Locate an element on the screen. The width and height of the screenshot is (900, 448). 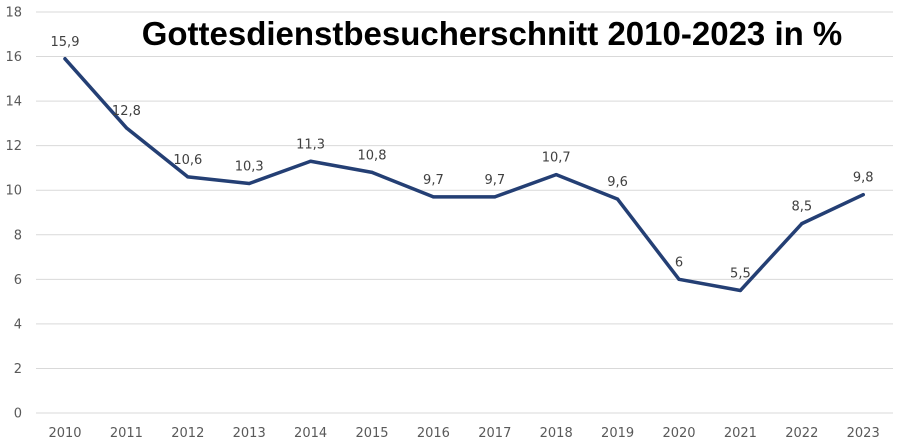
data-label: 15,9 is located at coordinates (65, 42).